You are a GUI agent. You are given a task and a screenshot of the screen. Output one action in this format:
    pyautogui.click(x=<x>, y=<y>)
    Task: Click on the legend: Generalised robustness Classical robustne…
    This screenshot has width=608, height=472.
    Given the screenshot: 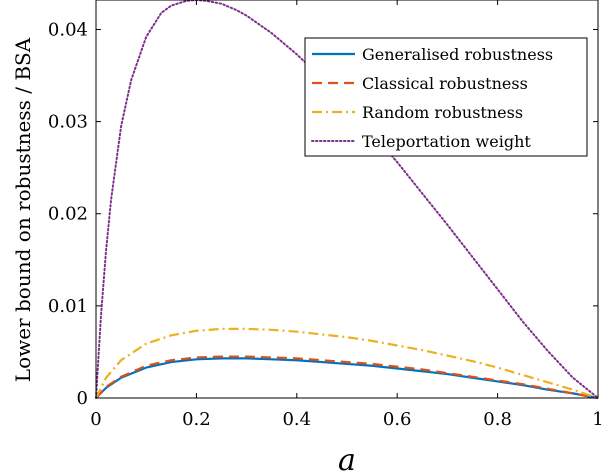 What is the action you would take?
    pyautogui.click(x=446, y=97)
    